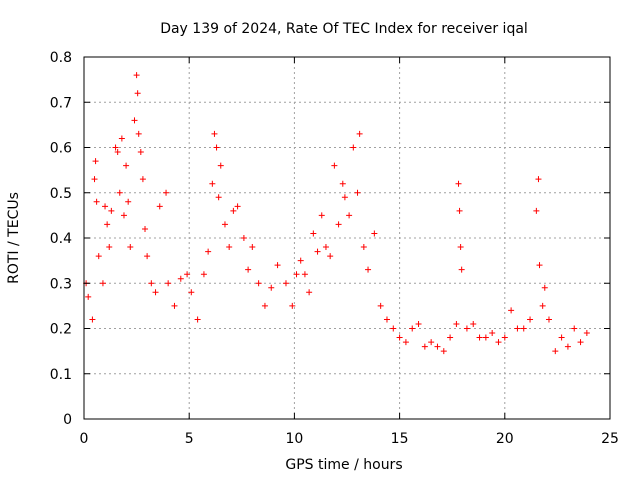  I want to click on x-axis-label: GPS time / hours, so click(343, 465).